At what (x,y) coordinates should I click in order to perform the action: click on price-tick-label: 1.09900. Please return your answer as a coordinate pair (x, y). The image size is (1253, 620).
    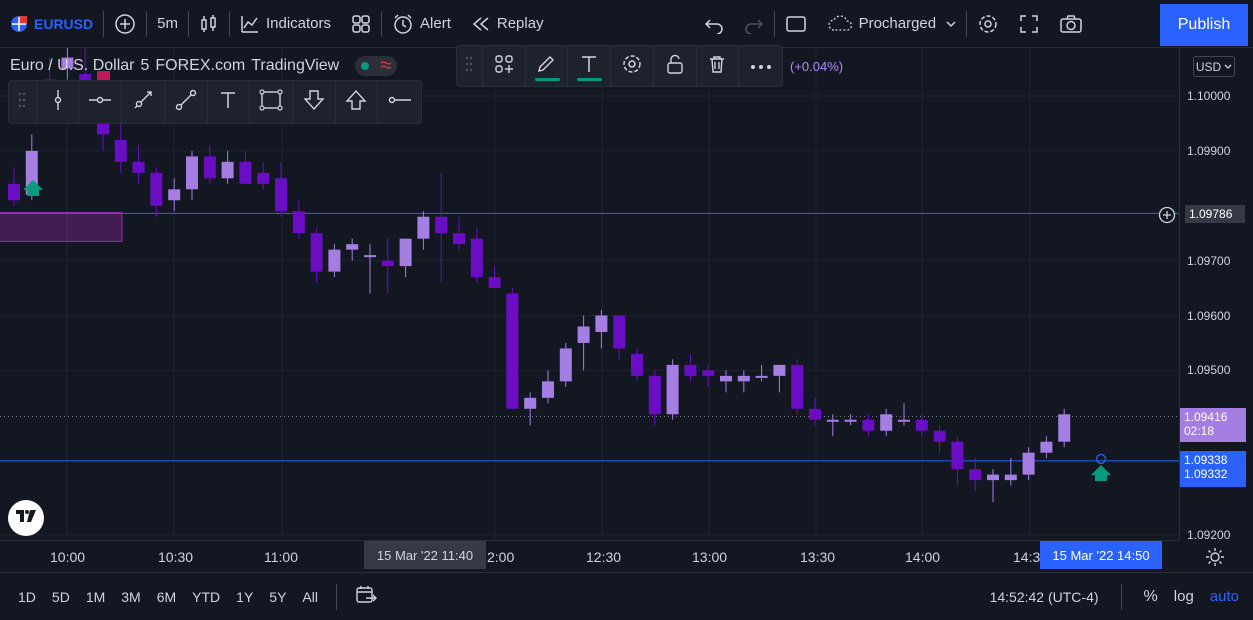
    Looking at the image, I should click on (1209, 150).